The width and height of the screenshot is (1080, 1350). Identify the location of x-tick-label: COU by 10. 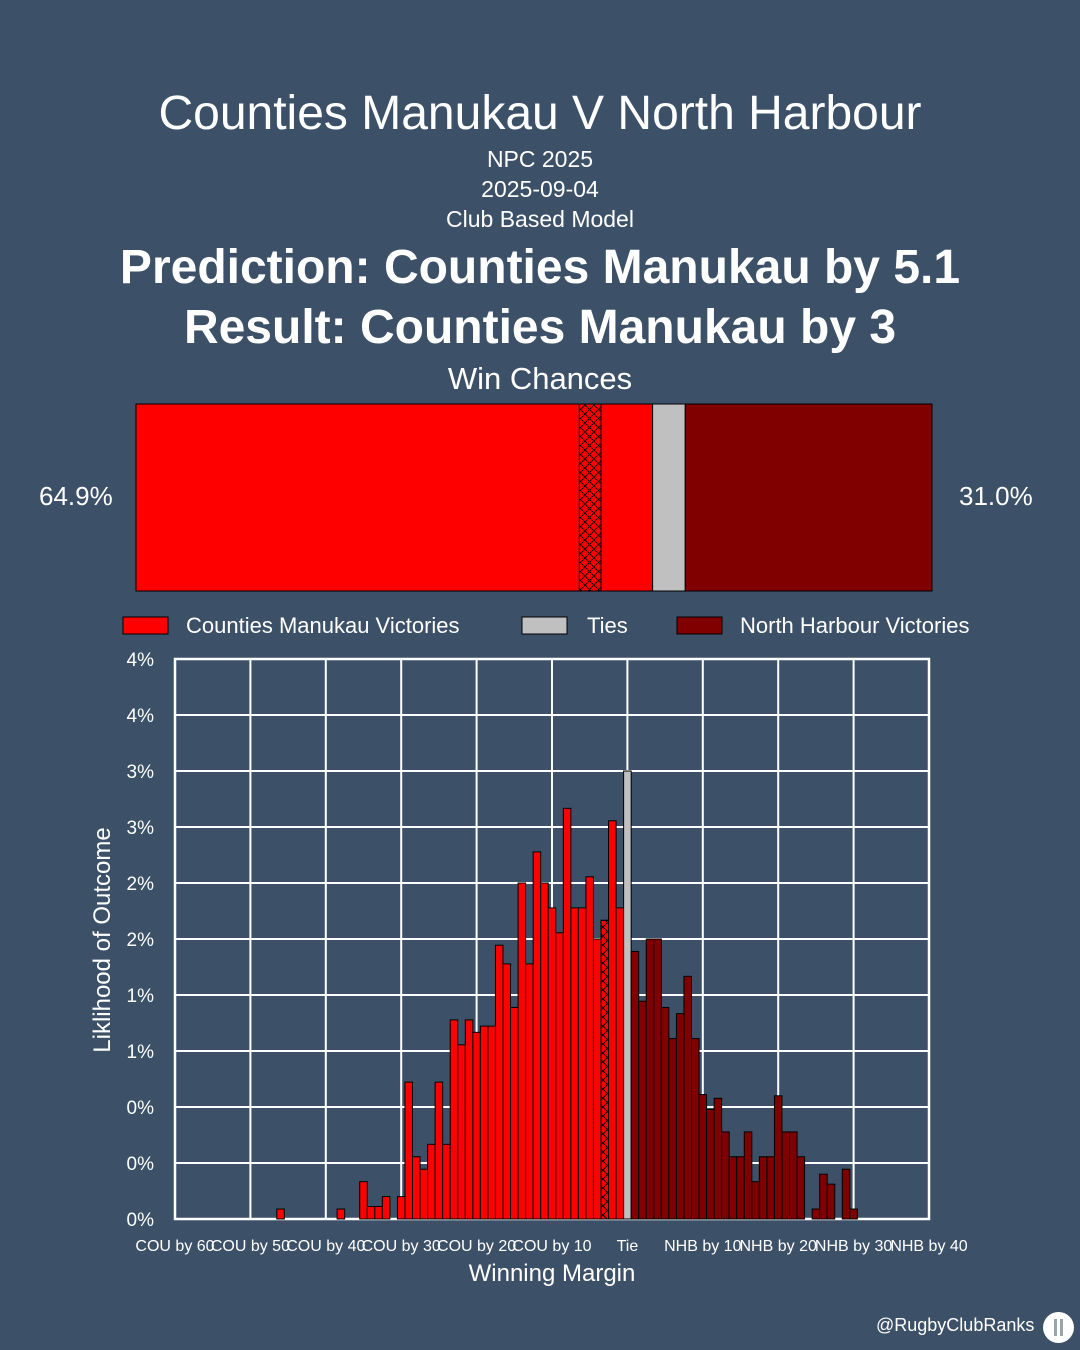
(551, 1246).